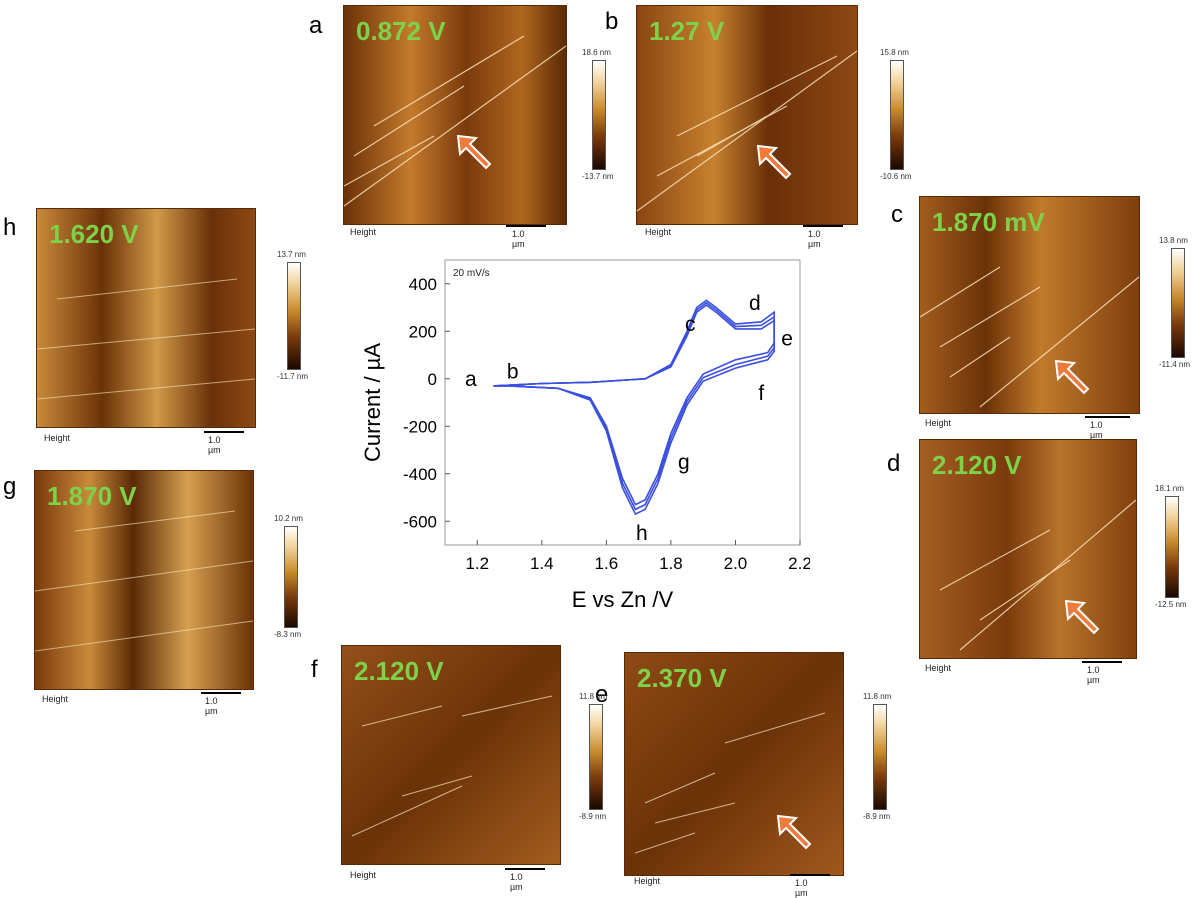  I want to click on voltage-label-g: 1.870 V, so click(92, 496).